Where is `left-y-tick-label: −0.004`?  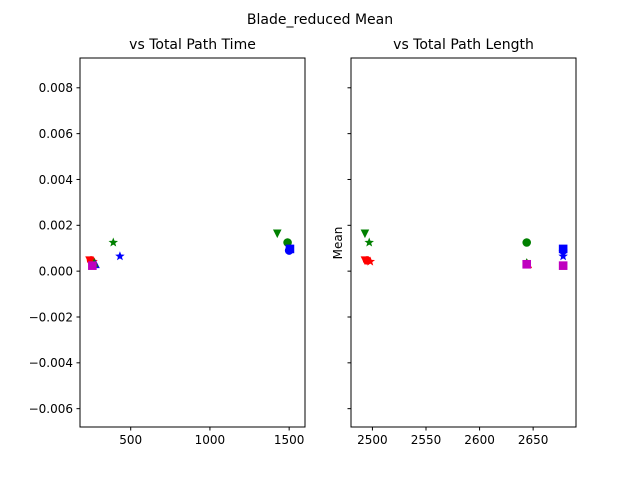
left-y-tick-label: −0.004 is located at coordinates (51, 363).